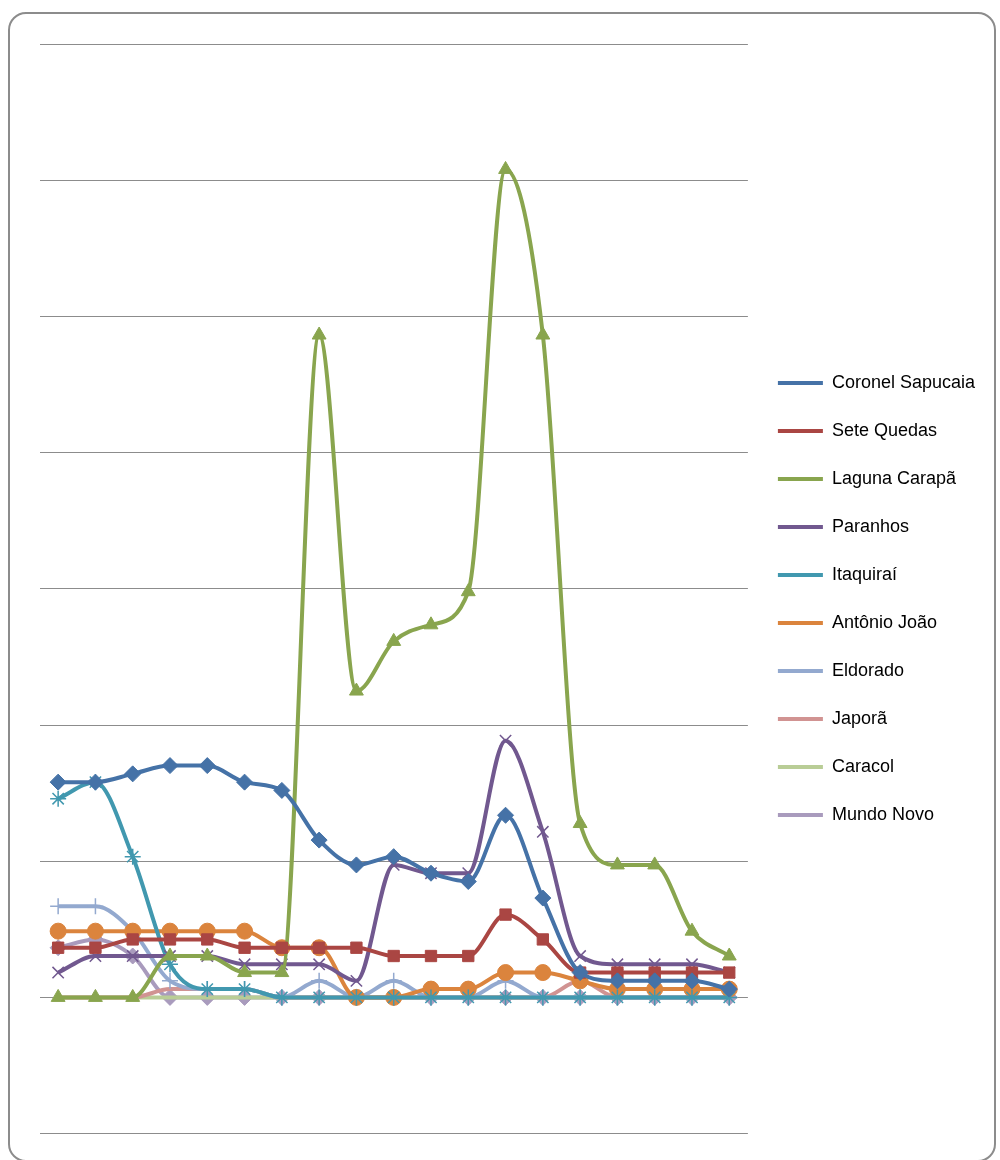 The height and width of the screenshot is (1160, 1000). I want to click on legend-label: Paranhos, so click(870, 525).